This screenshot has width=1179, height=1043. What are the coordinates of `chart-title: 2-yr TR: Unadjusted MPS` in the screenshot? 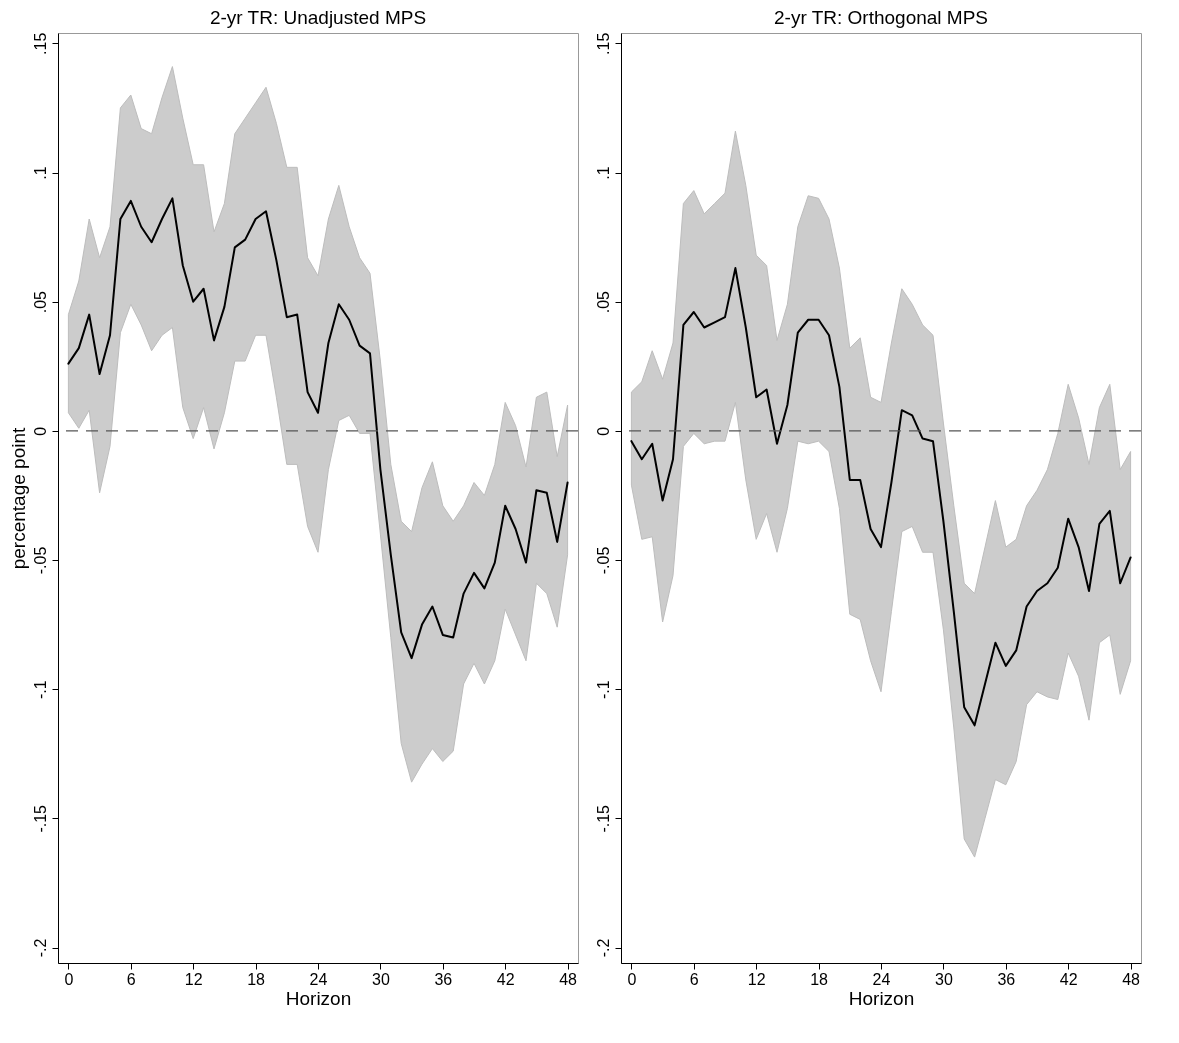 It's located at (318, 18).